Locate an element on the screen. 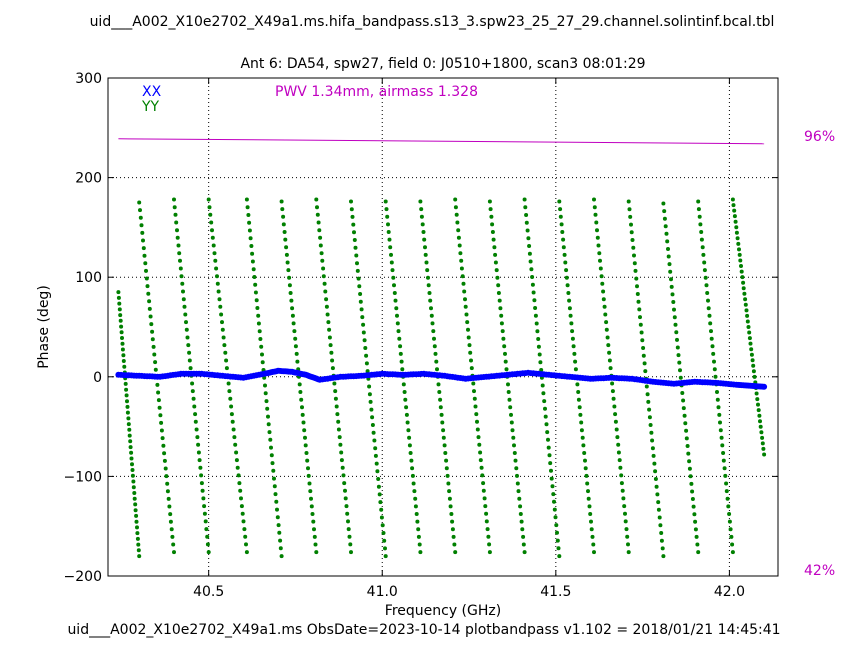 This screenshot has width=864, height=648. x-tick-label: 41.5 is located at coordinates (555, 592).